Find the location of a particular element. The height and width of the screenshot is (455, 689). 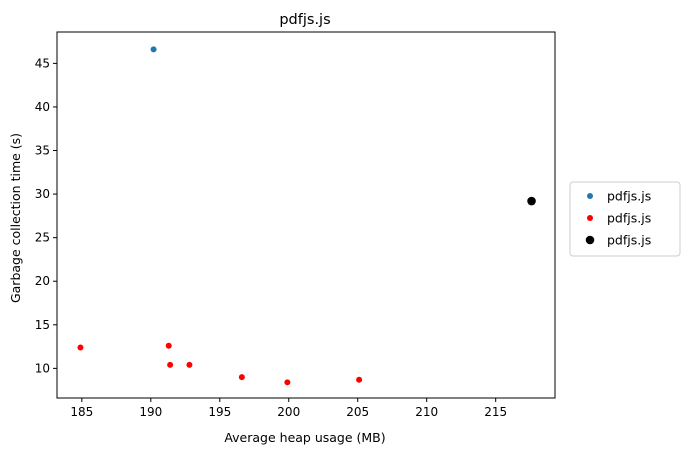

x-tick-label: 210 is located at coordinates (426, 412).